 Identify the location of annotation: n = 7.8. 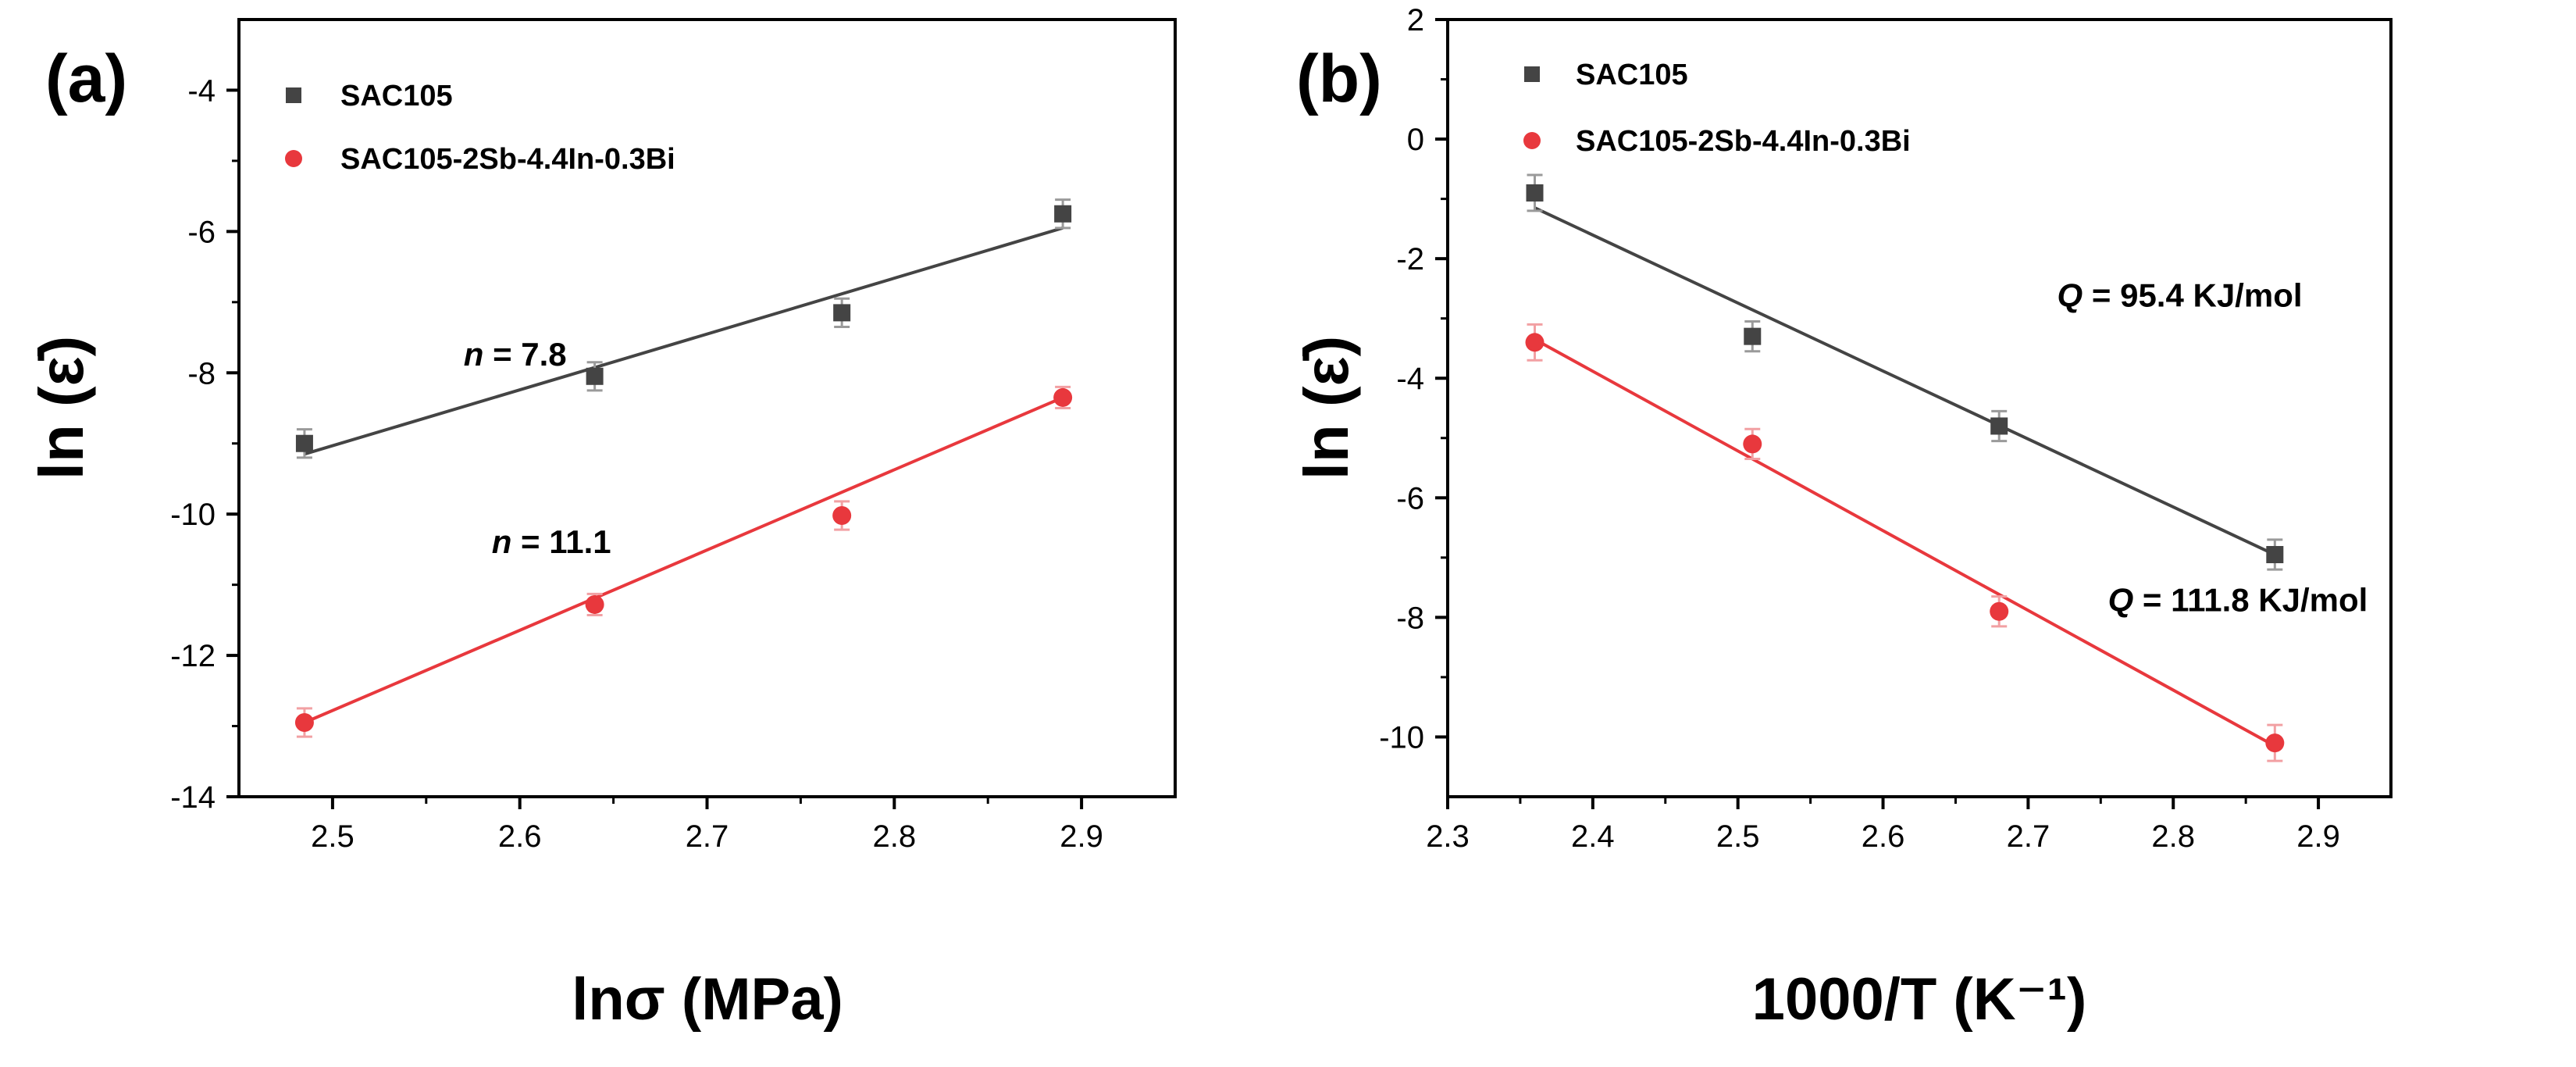
(515, 355).